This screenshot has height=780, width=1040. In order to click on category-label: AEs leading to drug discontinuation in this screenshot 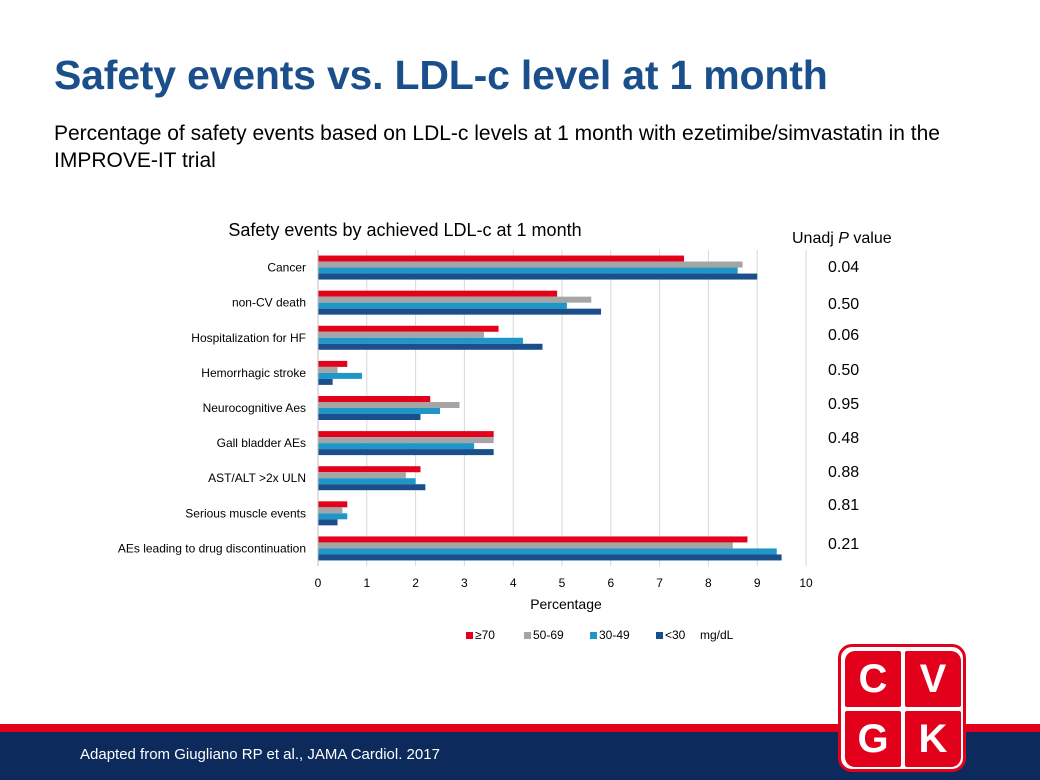, I will do `click(212, 548)`.